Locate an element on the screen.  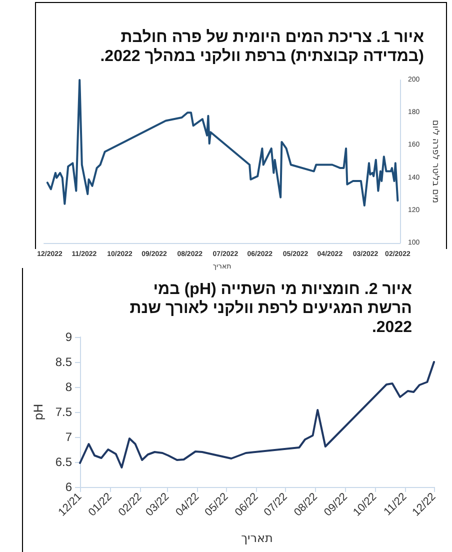
y-tick-label: 7.5 is located at coordinates (63, 412).